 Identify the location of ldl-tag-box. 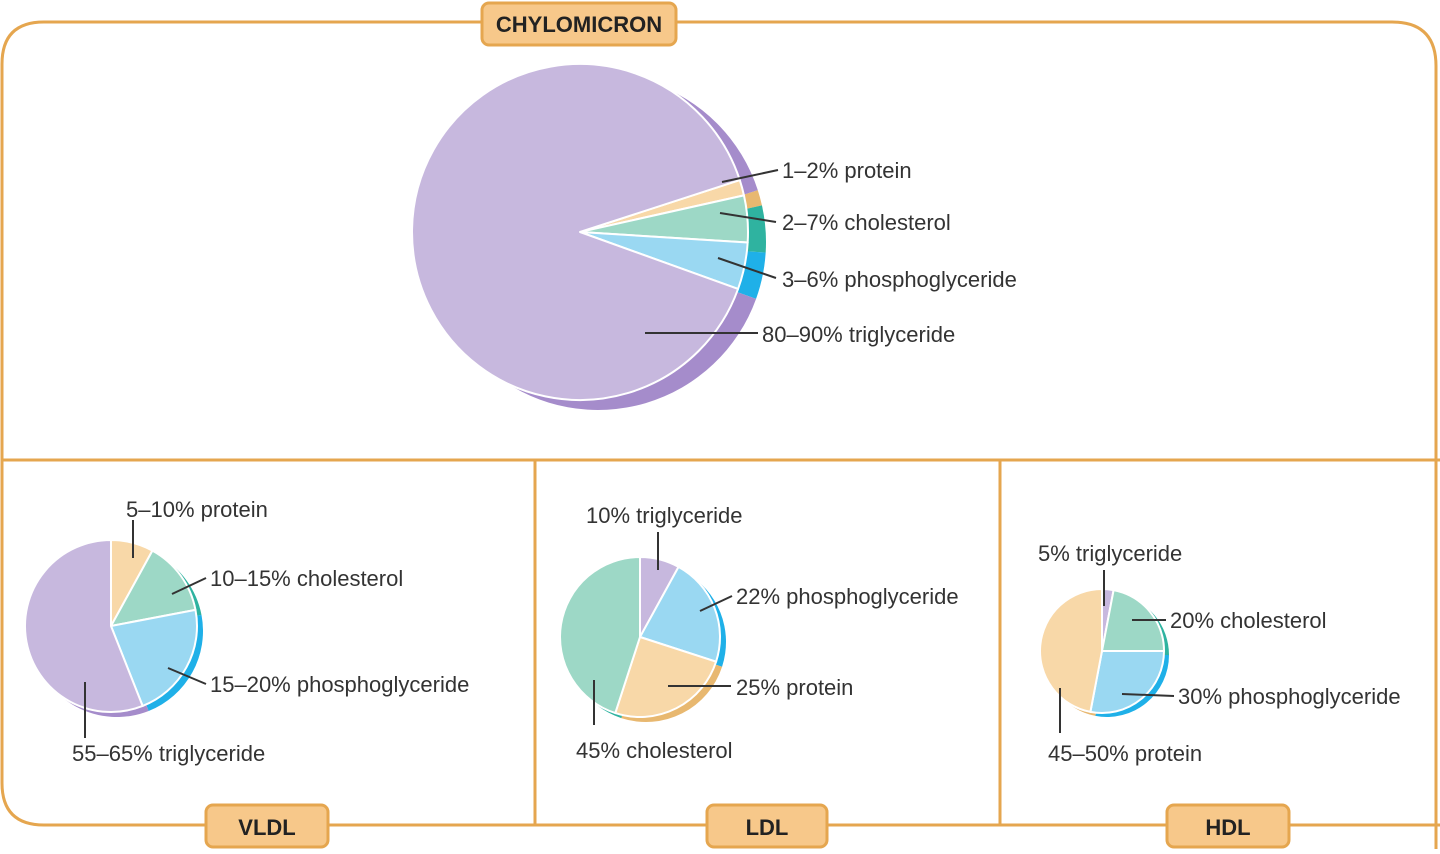
(767, 826).